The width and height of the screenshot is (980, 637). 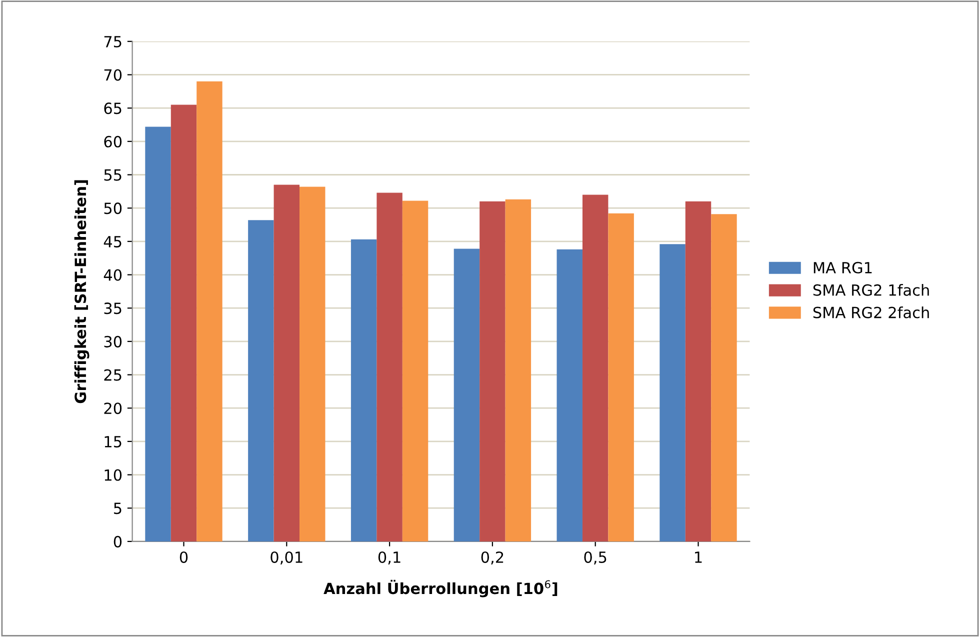 I want to click on x-axis-title: Anzahl Überrollungen [10$^{6}$], so click(x=441, y=589).